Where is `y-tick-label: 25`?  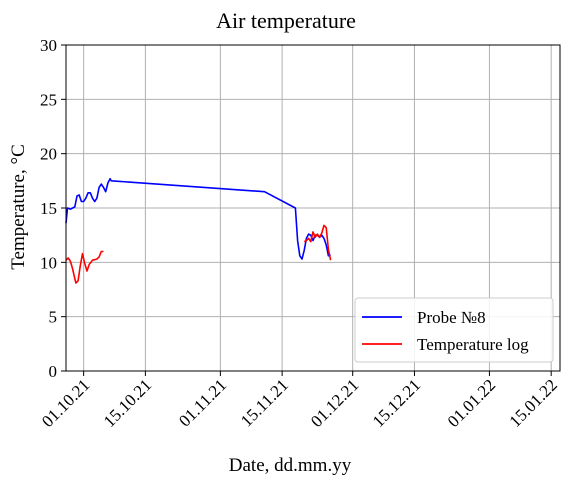 y-tick-label: 25 is located at coordinates (48, 99).